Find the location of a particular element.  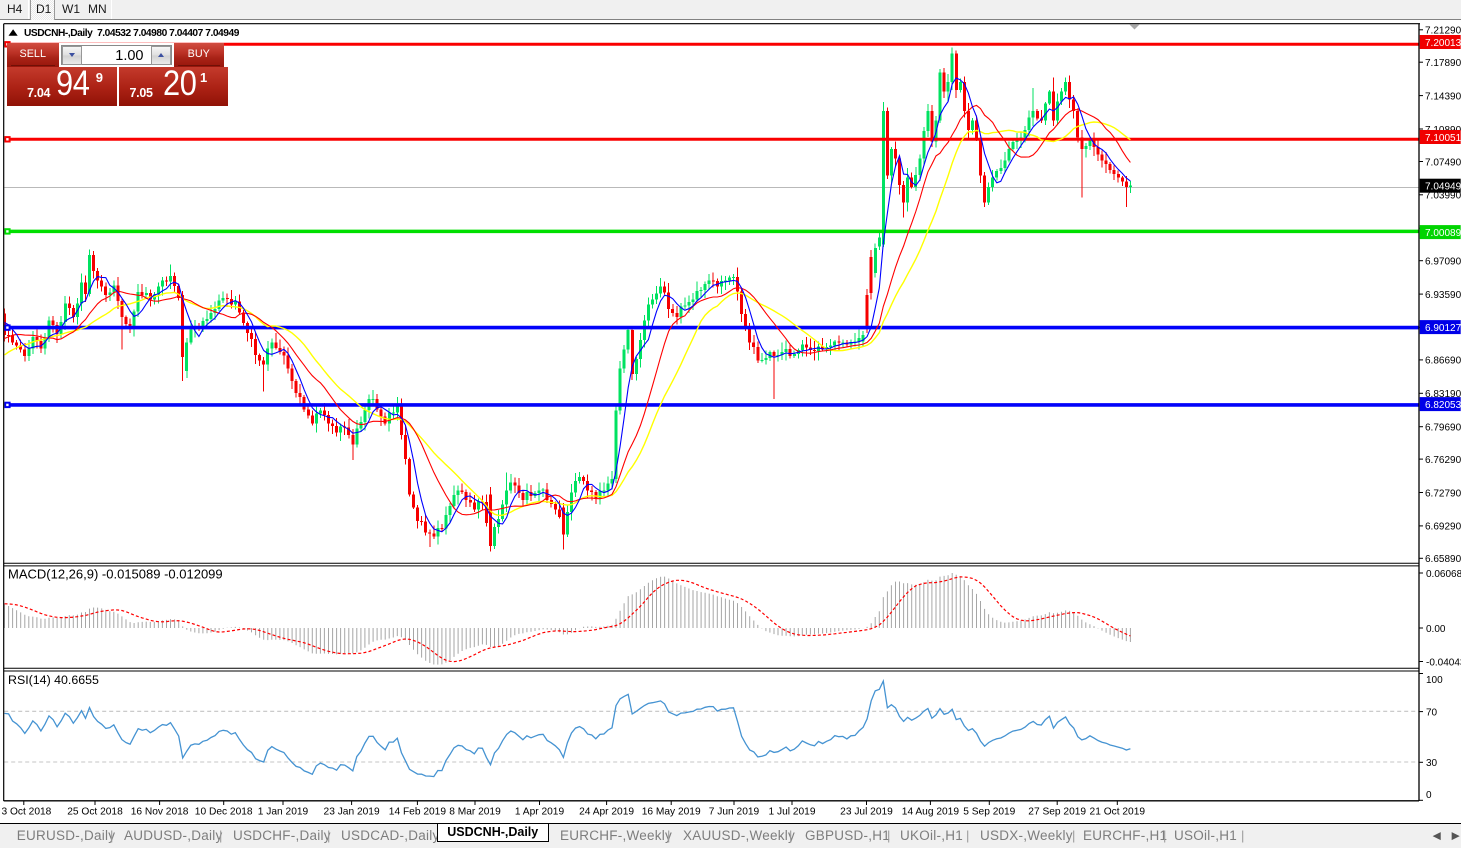

svg-text: 7.20013 is located at coordinates (1443, 43).